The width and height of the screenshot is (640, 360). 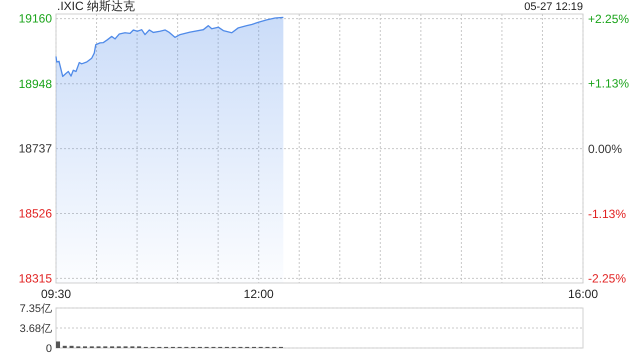 I want to click on x-tick-label: 16:00, so click(x=583, y=294).